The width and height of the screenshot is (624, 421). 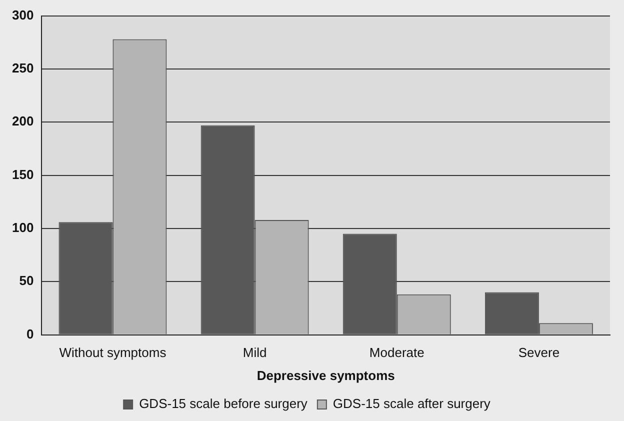 I want to click on y-tick-label: 150, so click(x=23, y=174).